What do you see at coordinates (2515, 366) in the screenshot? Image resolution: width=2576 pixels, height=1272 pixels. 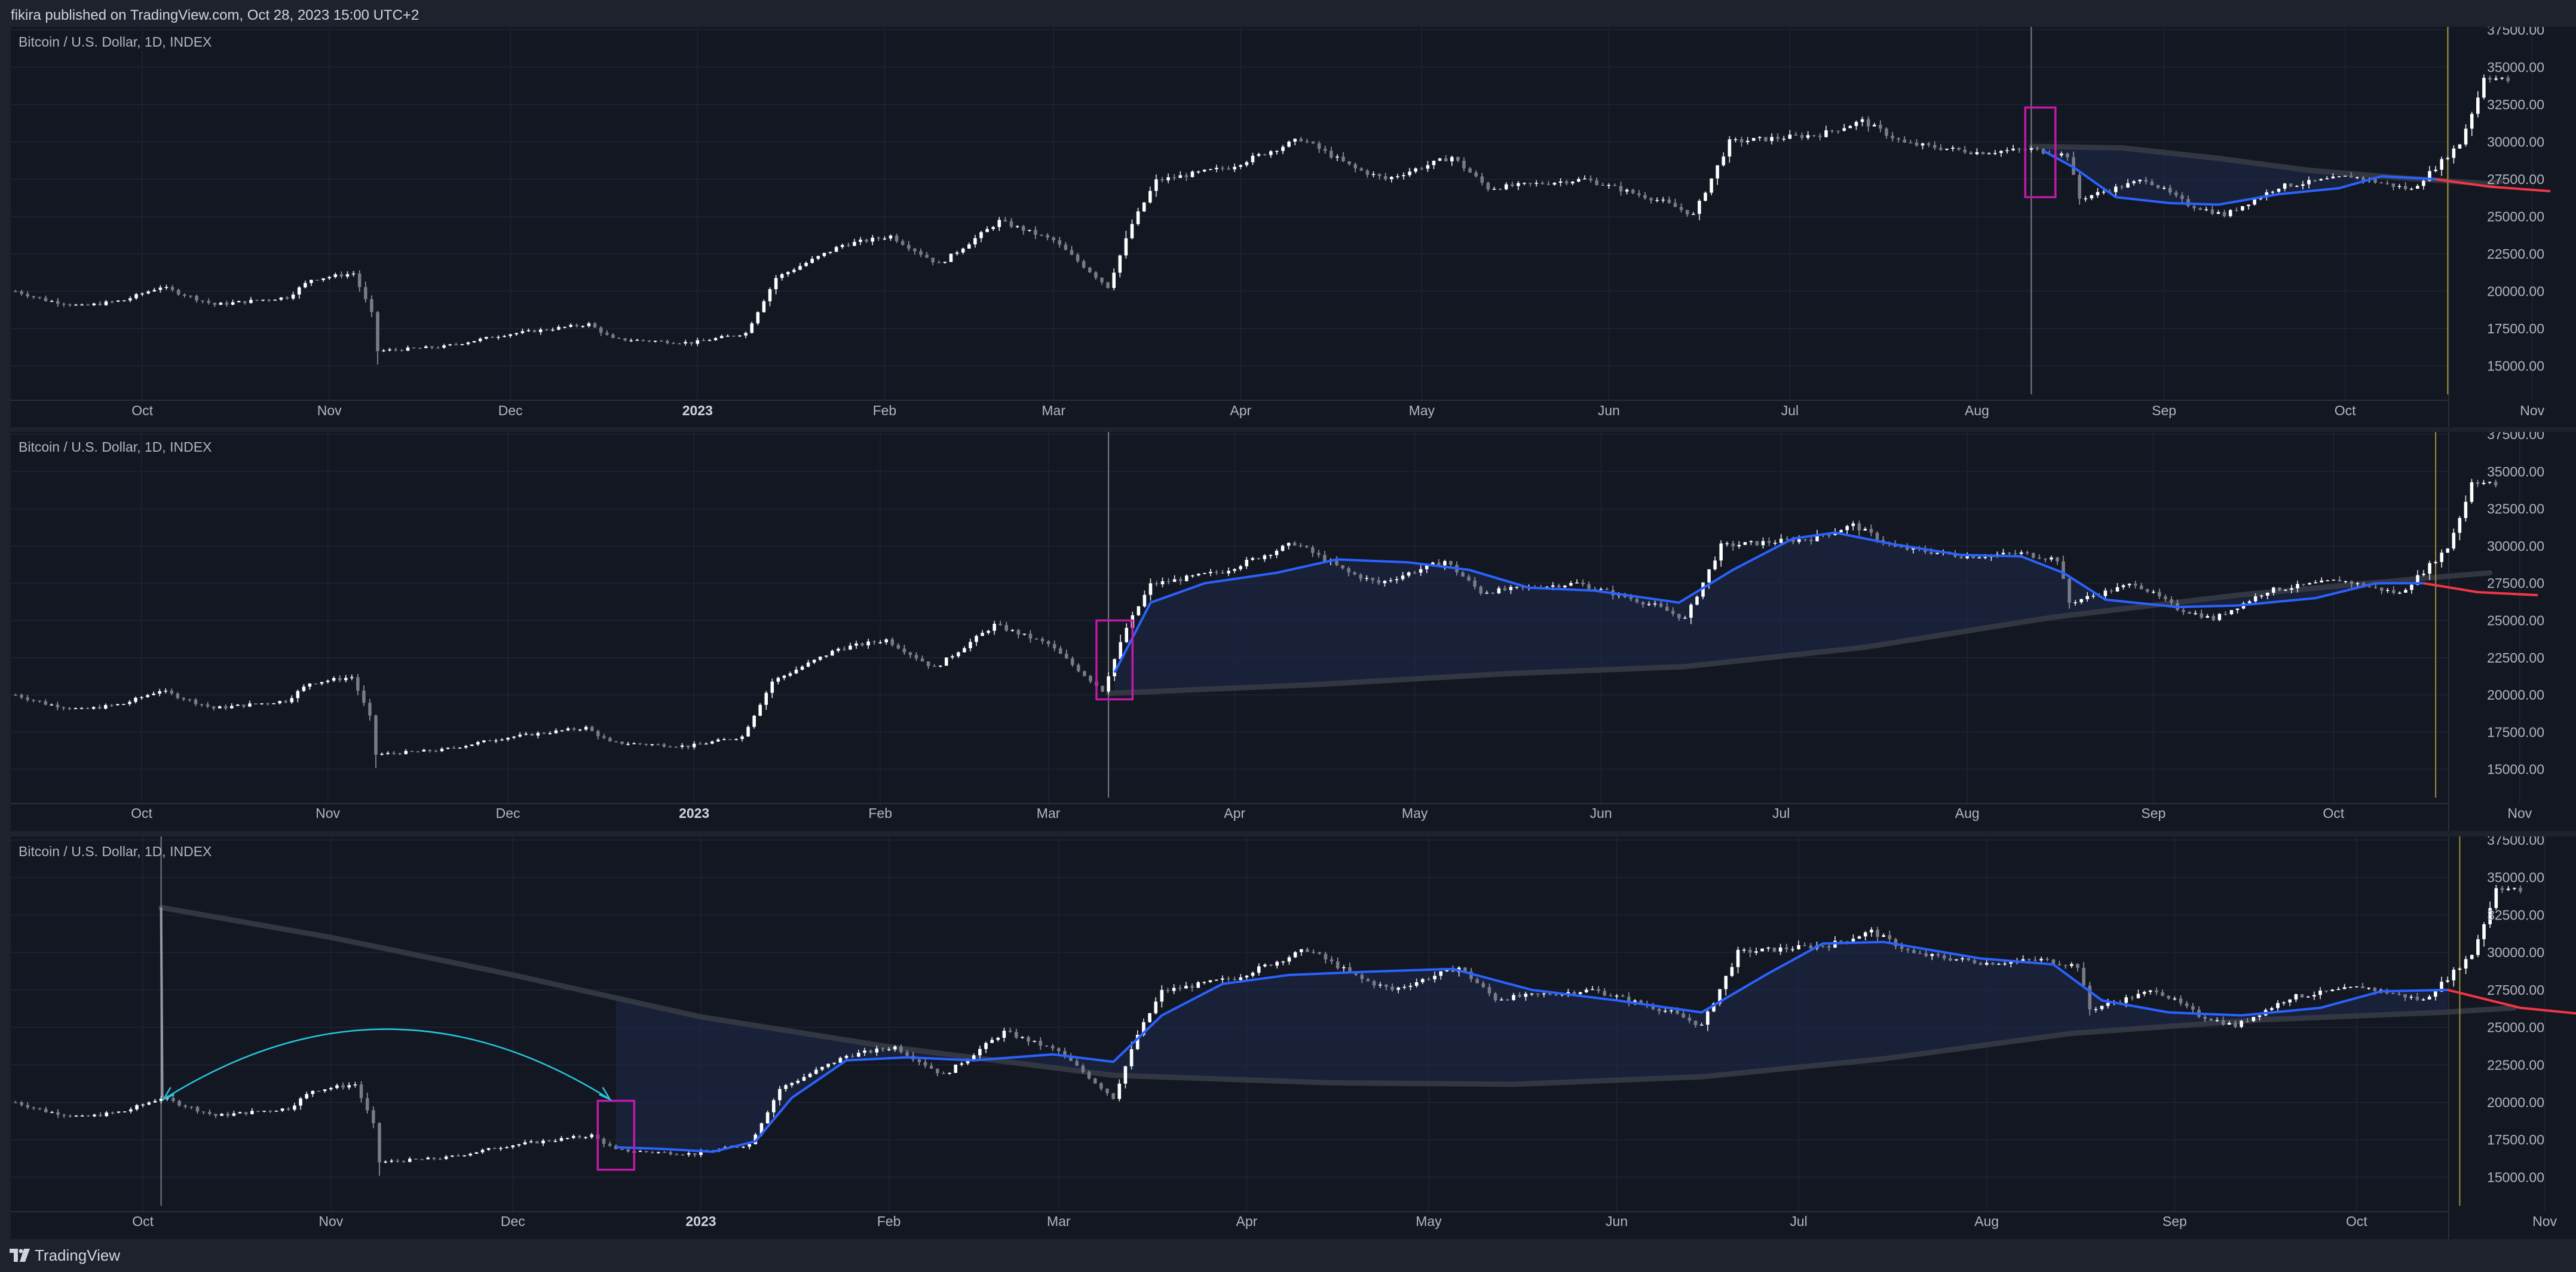 I see `price-tick-label: 15000.00` at bounding box center [2515, 366].